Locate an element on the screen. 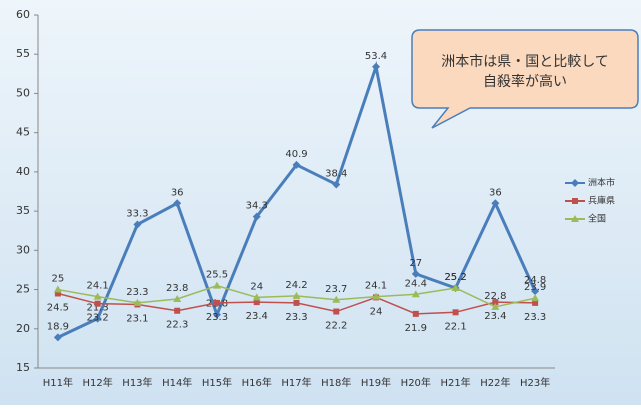 The image size is (641, 409). x-tick-label: H11年 is located at coordinates (58, 382).